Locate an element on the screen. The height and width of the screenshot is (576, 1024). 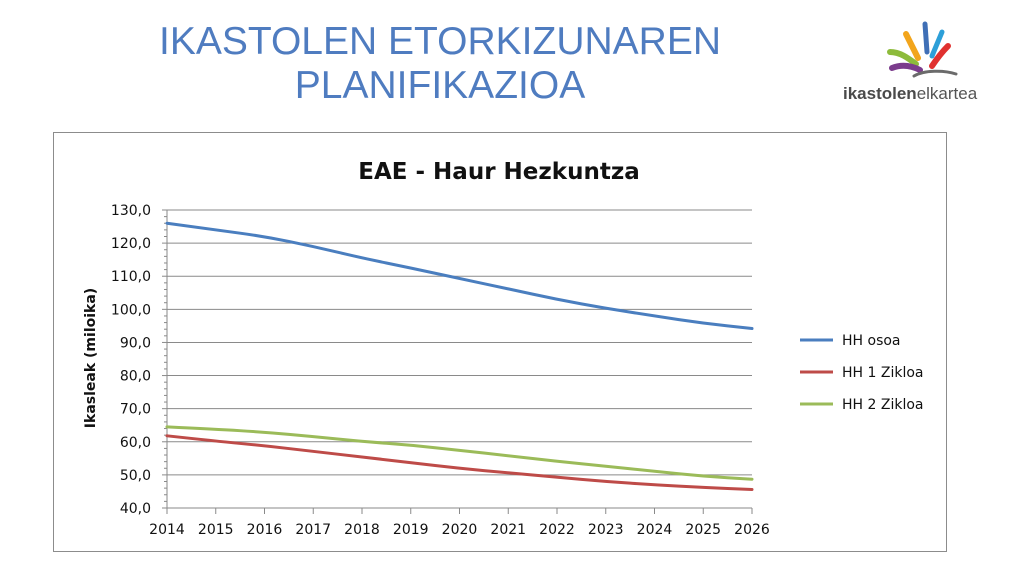
x-tick-label: 2023 is located at coordinates (606, 530).